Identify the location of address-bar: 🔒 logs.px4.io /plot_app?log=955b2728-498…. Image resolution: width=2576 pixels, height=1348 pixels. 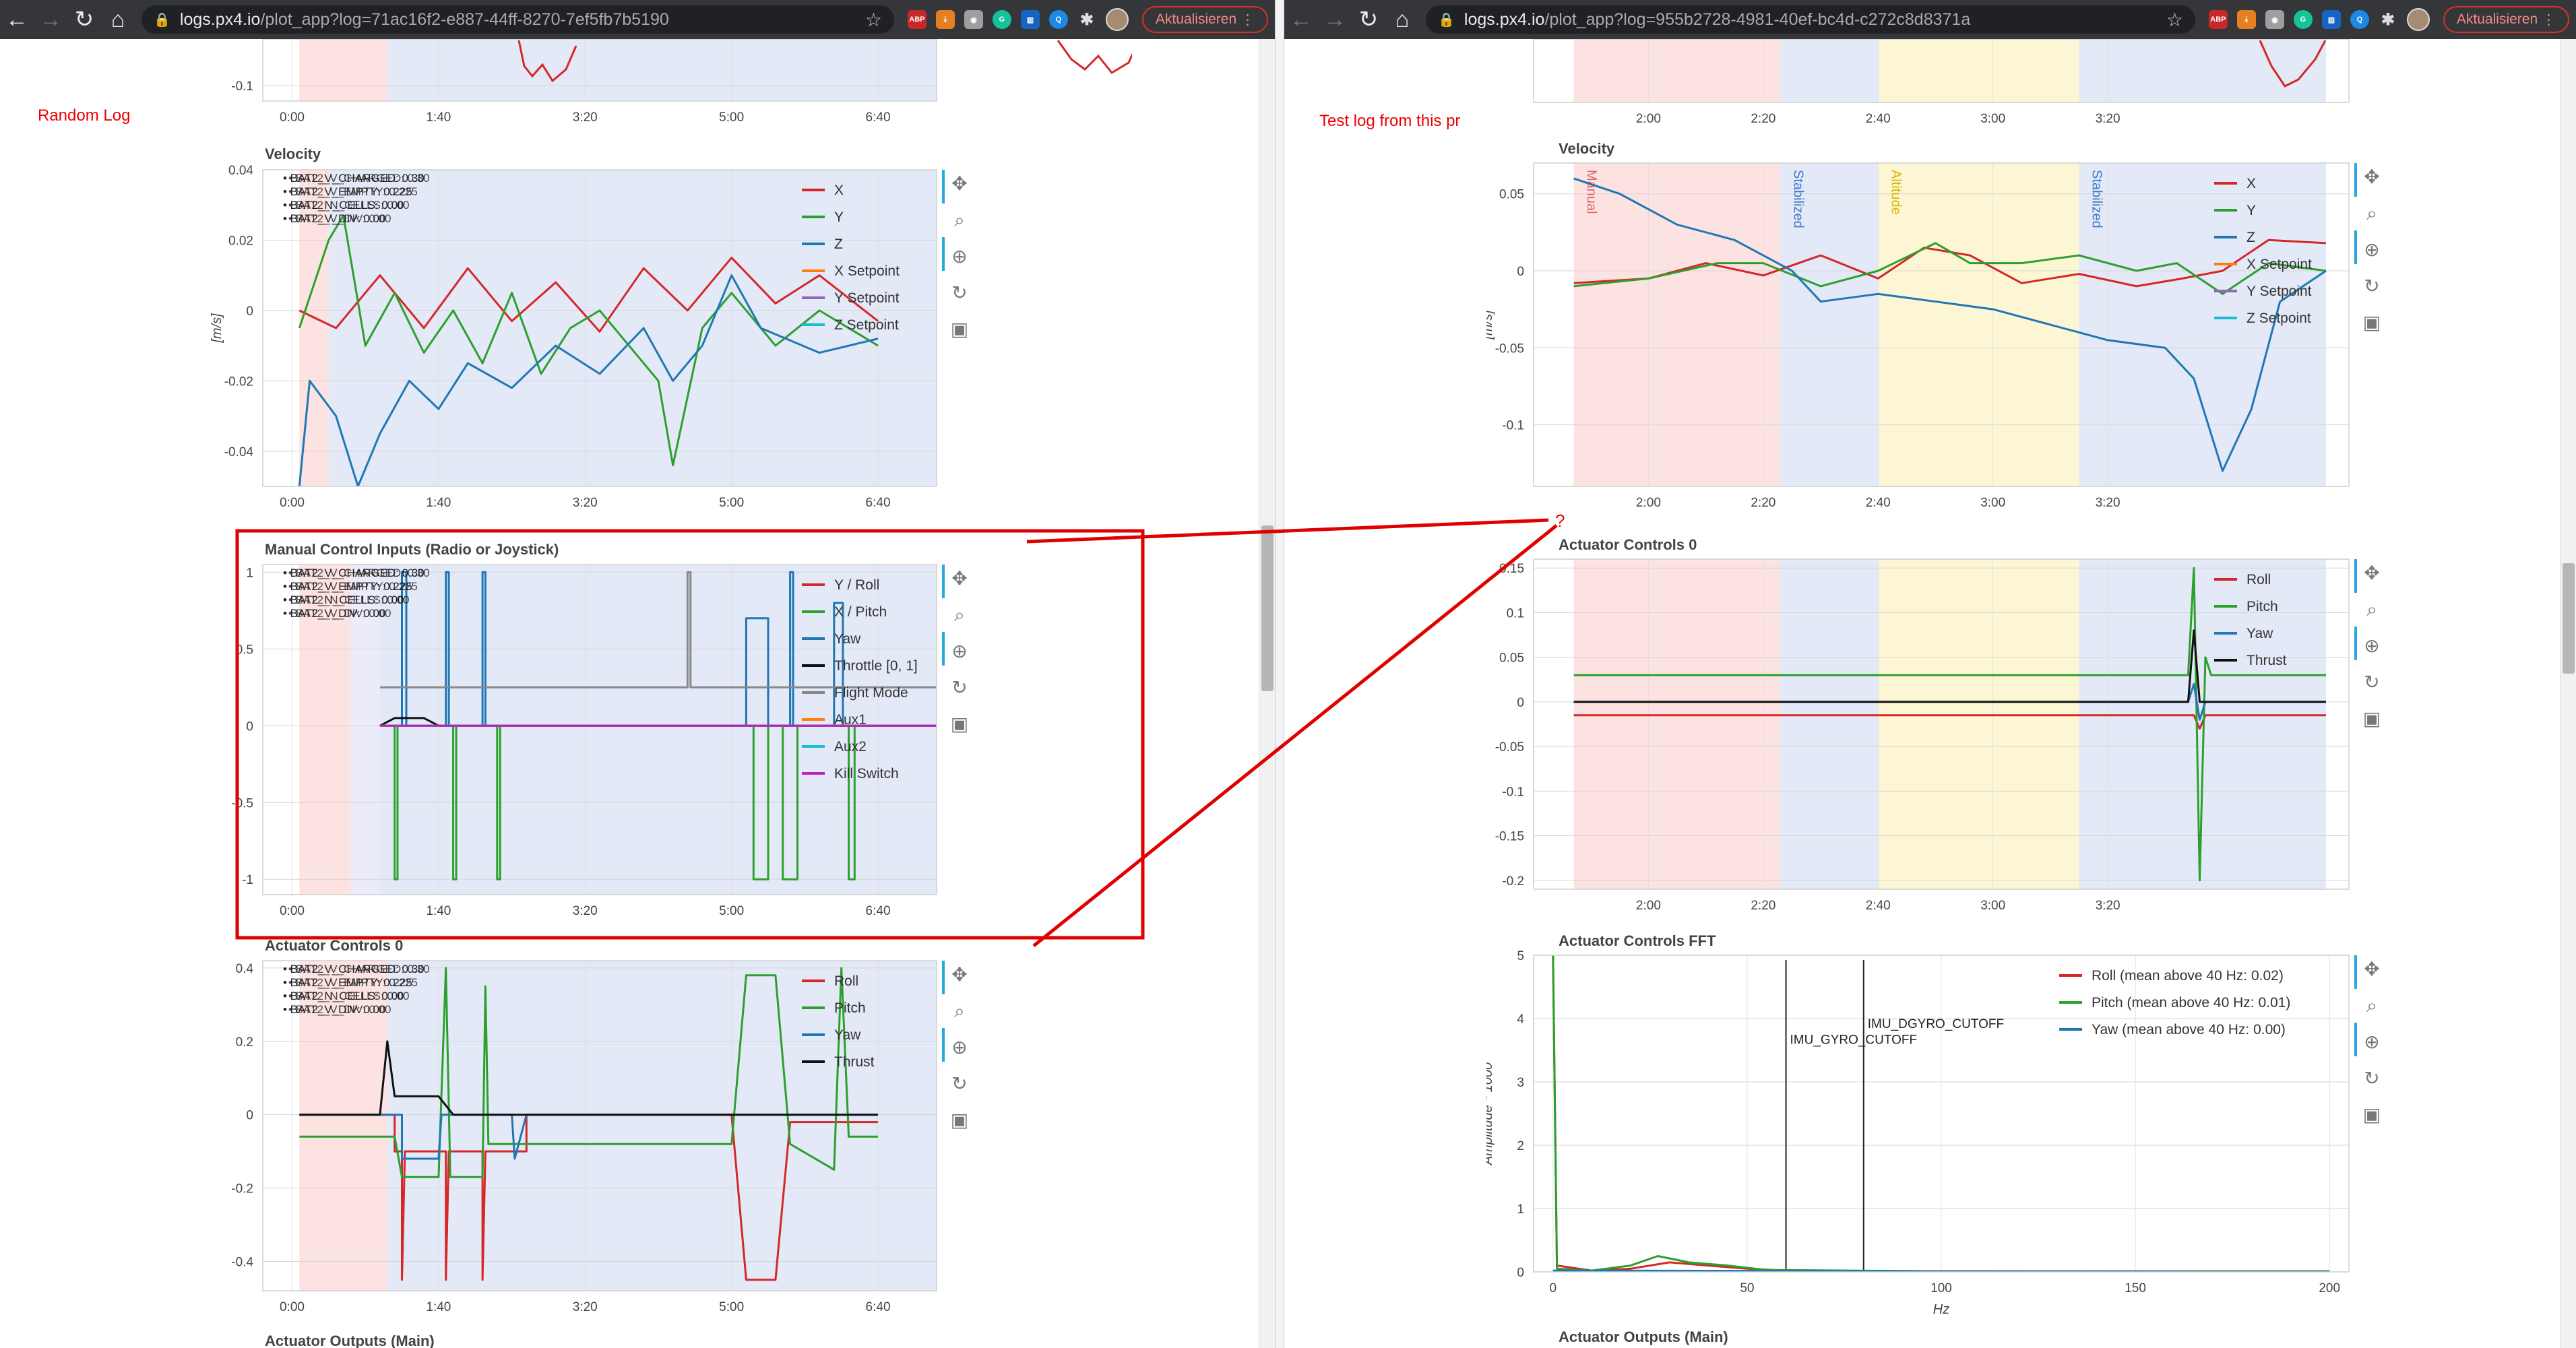
(1810, 19).